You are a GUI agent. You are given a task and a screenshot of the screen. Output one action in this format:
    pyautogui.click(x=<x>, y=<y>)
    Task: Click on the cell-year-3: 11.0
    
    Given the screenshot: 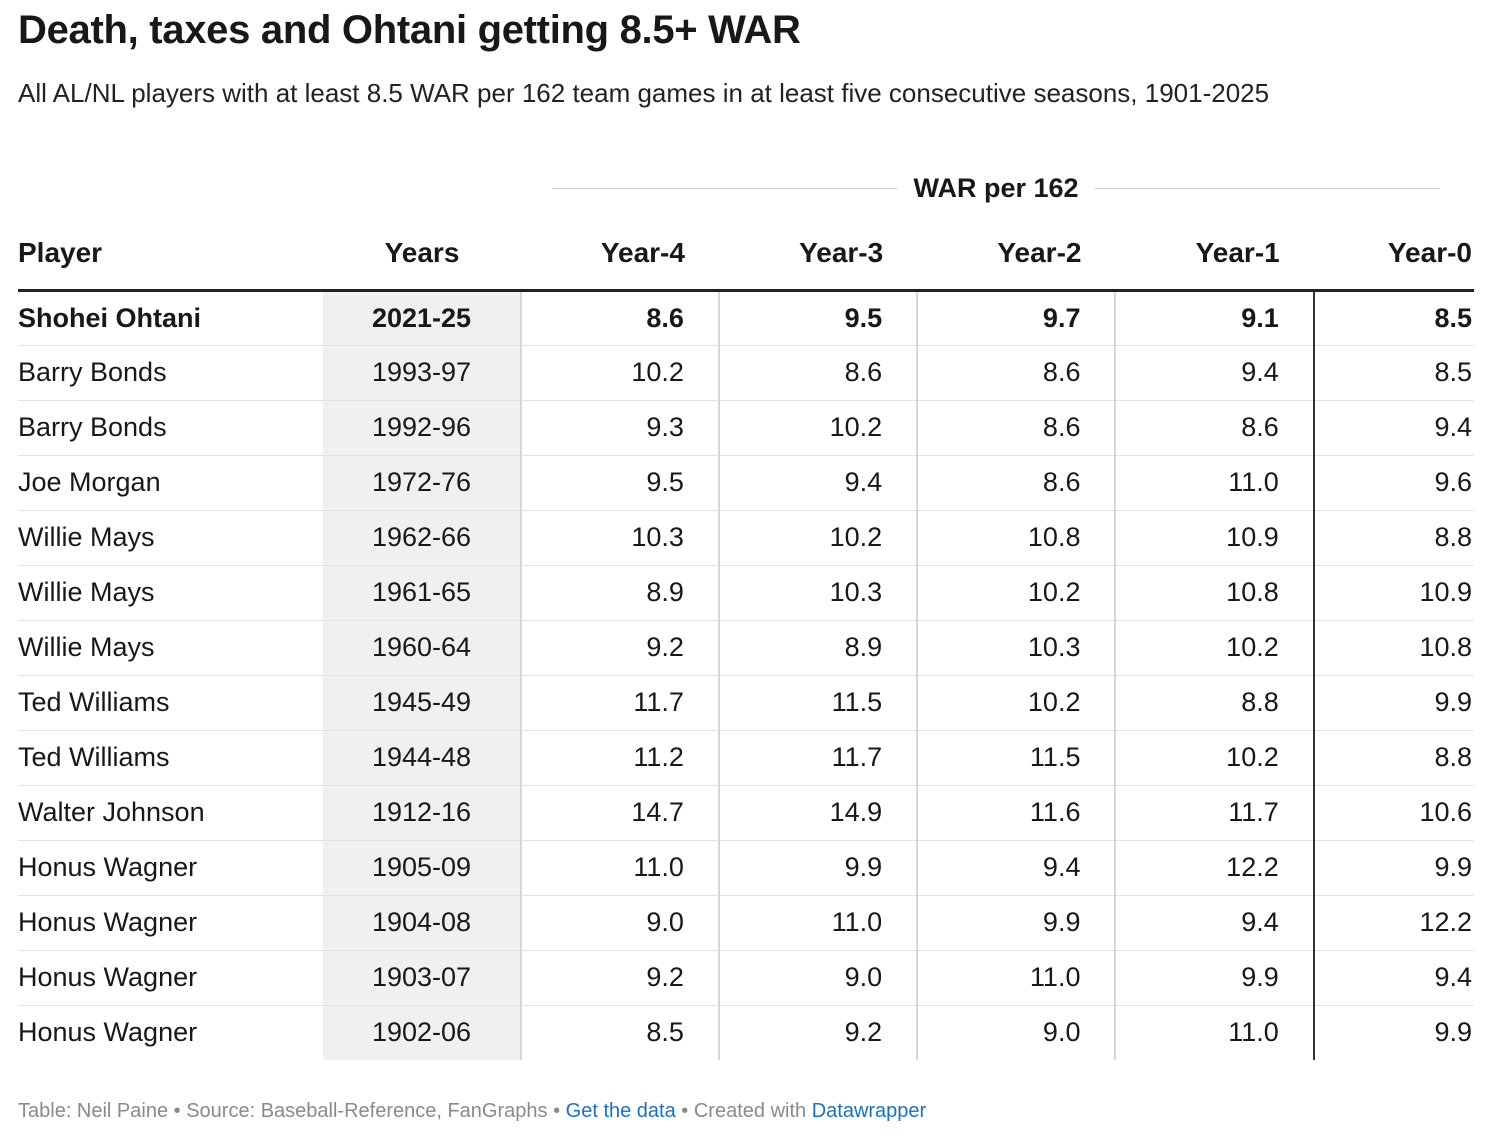 What is the action you would take?
    pyautogui.click(x=818, y=923)
    